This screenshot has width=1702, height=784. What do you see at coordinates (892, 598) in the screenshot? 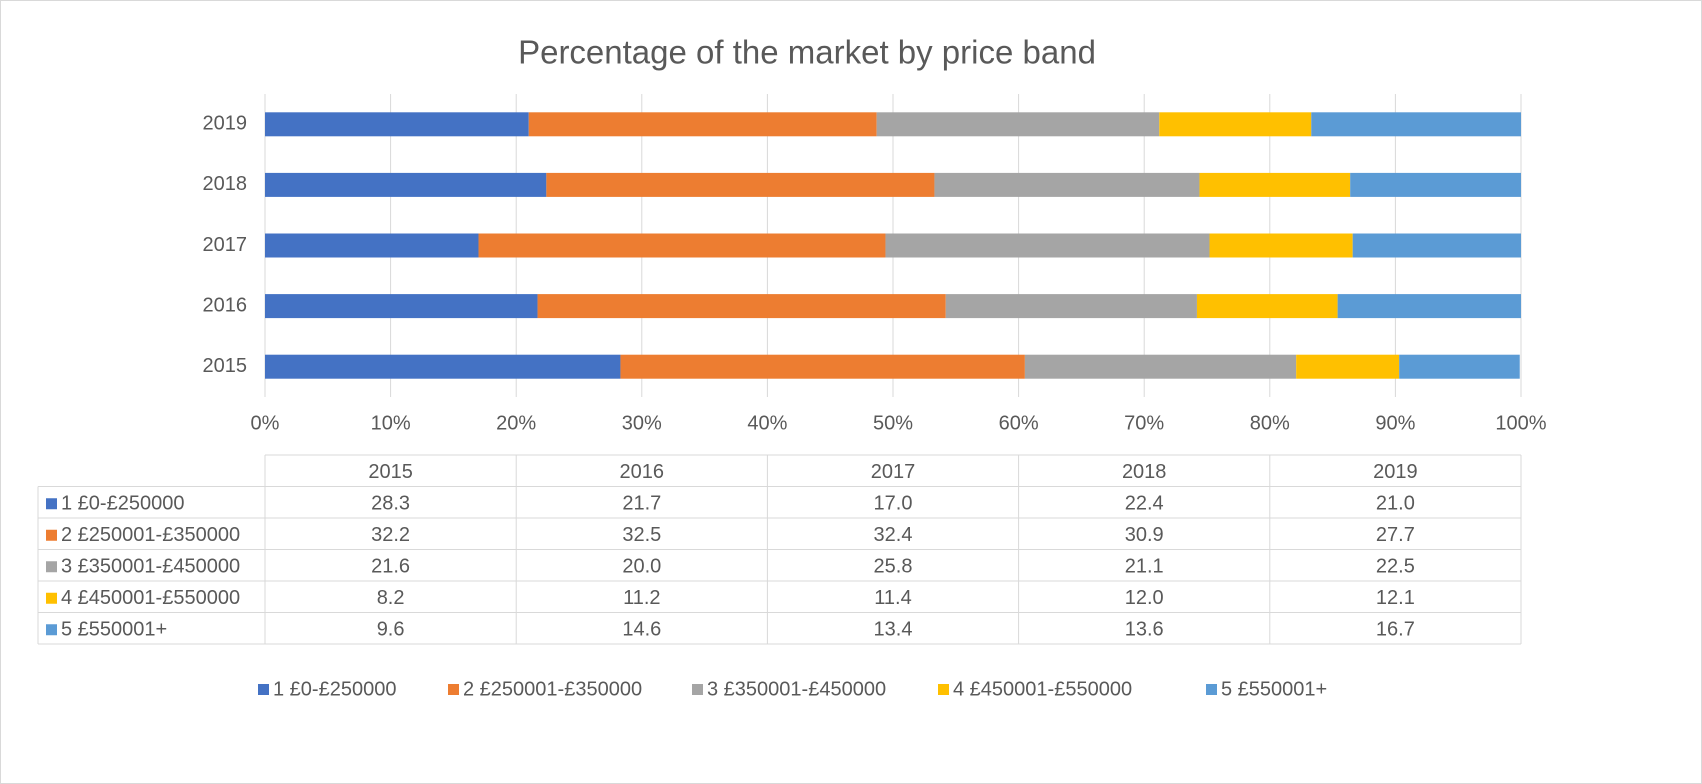
I see `table-cell: 11.4` at bounding box center [892, 598].